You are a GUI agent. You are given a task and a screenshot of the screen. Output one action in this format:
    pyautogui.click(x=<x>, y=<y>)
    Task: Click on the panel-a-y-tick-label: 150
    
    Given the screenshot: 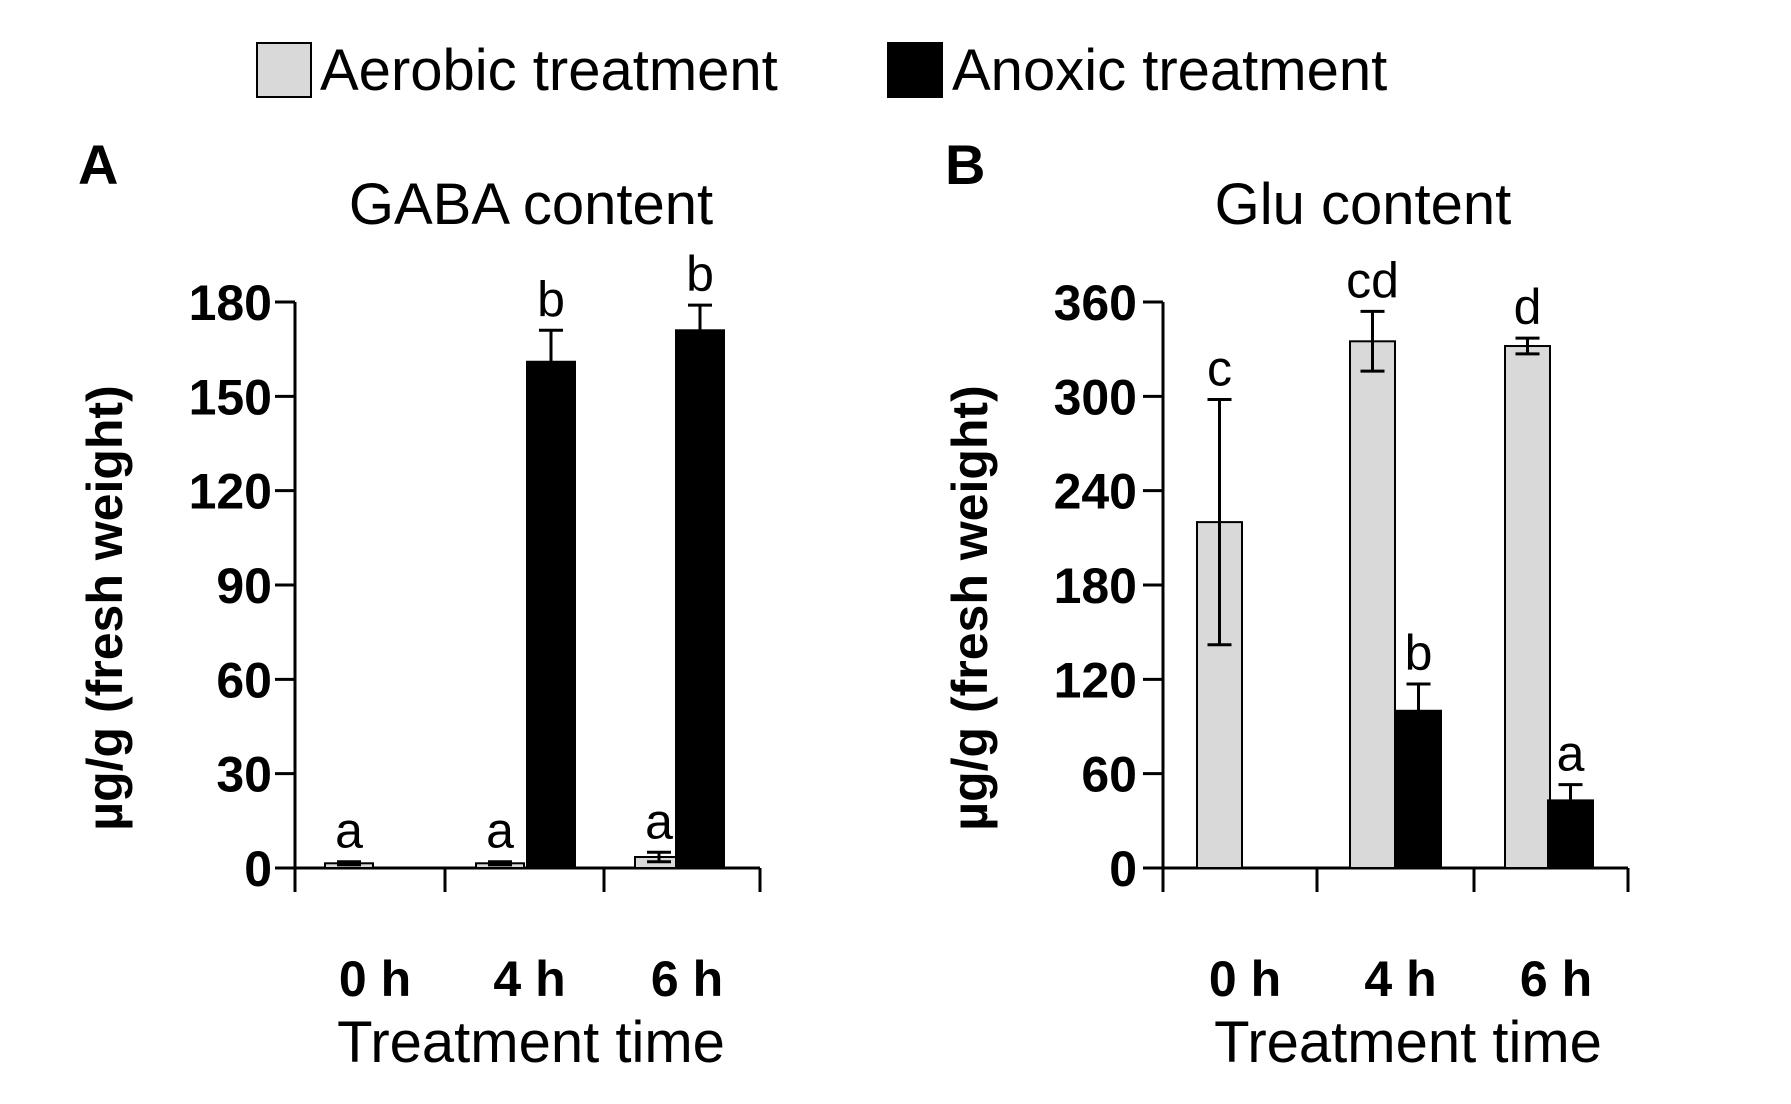 What is the action you would take?
    pyautogui.click(x=230, y=397)
    